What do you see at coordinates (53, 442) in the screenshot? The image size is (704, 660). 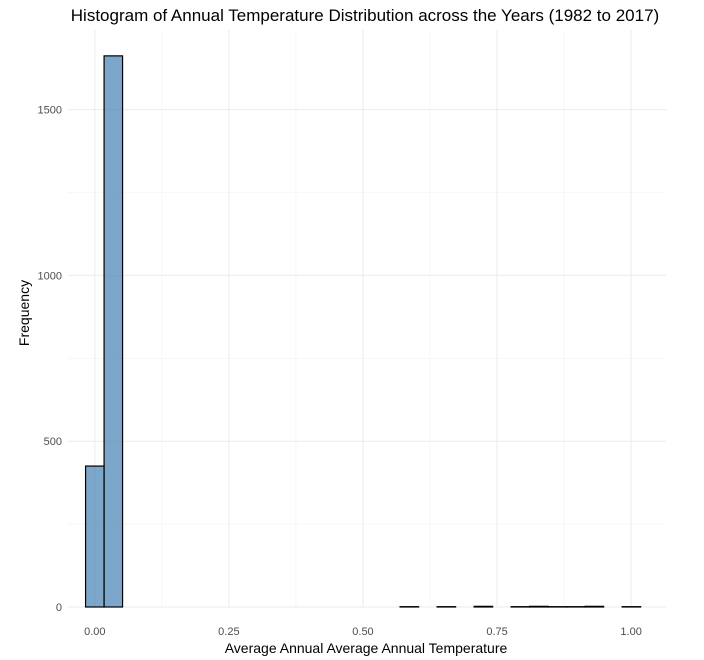 I see `y-tick-label: 500` at bounding box center [53, 442].